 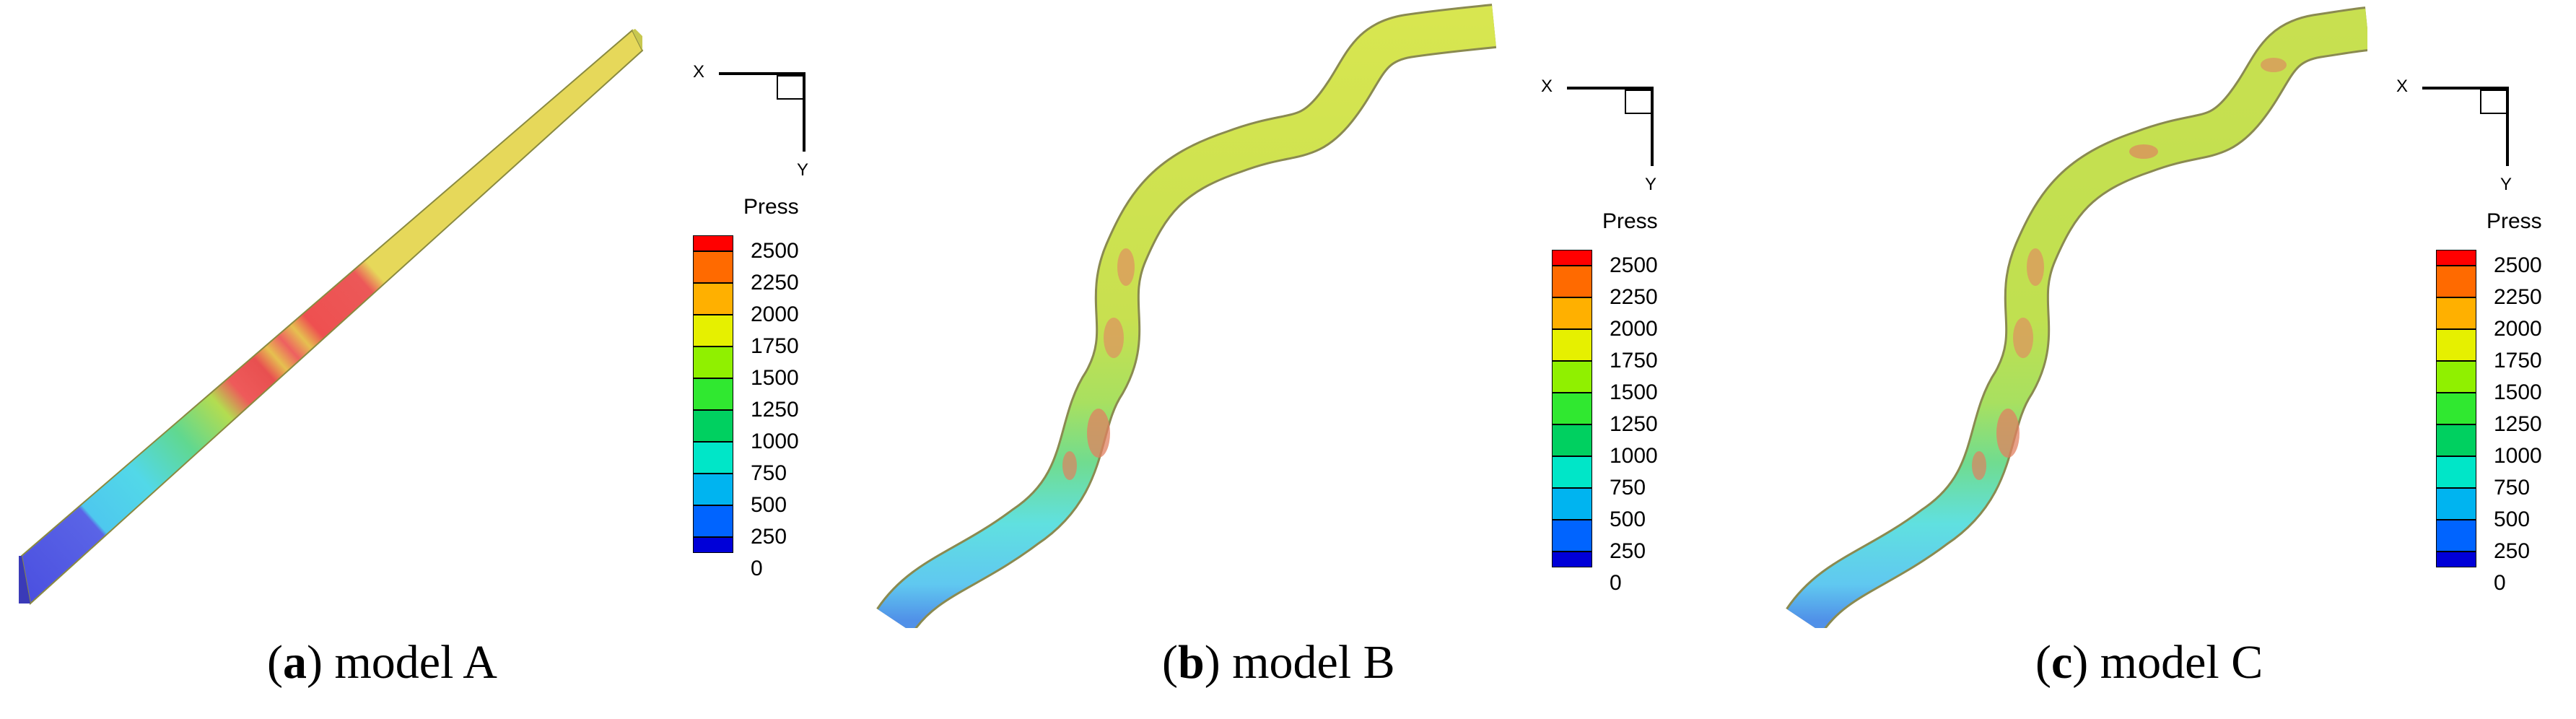 What do you see at coordinates (1278, 662) in the screenshot?
I see `caption-model-b: (b) model B` at bounding box center [1278, 662].